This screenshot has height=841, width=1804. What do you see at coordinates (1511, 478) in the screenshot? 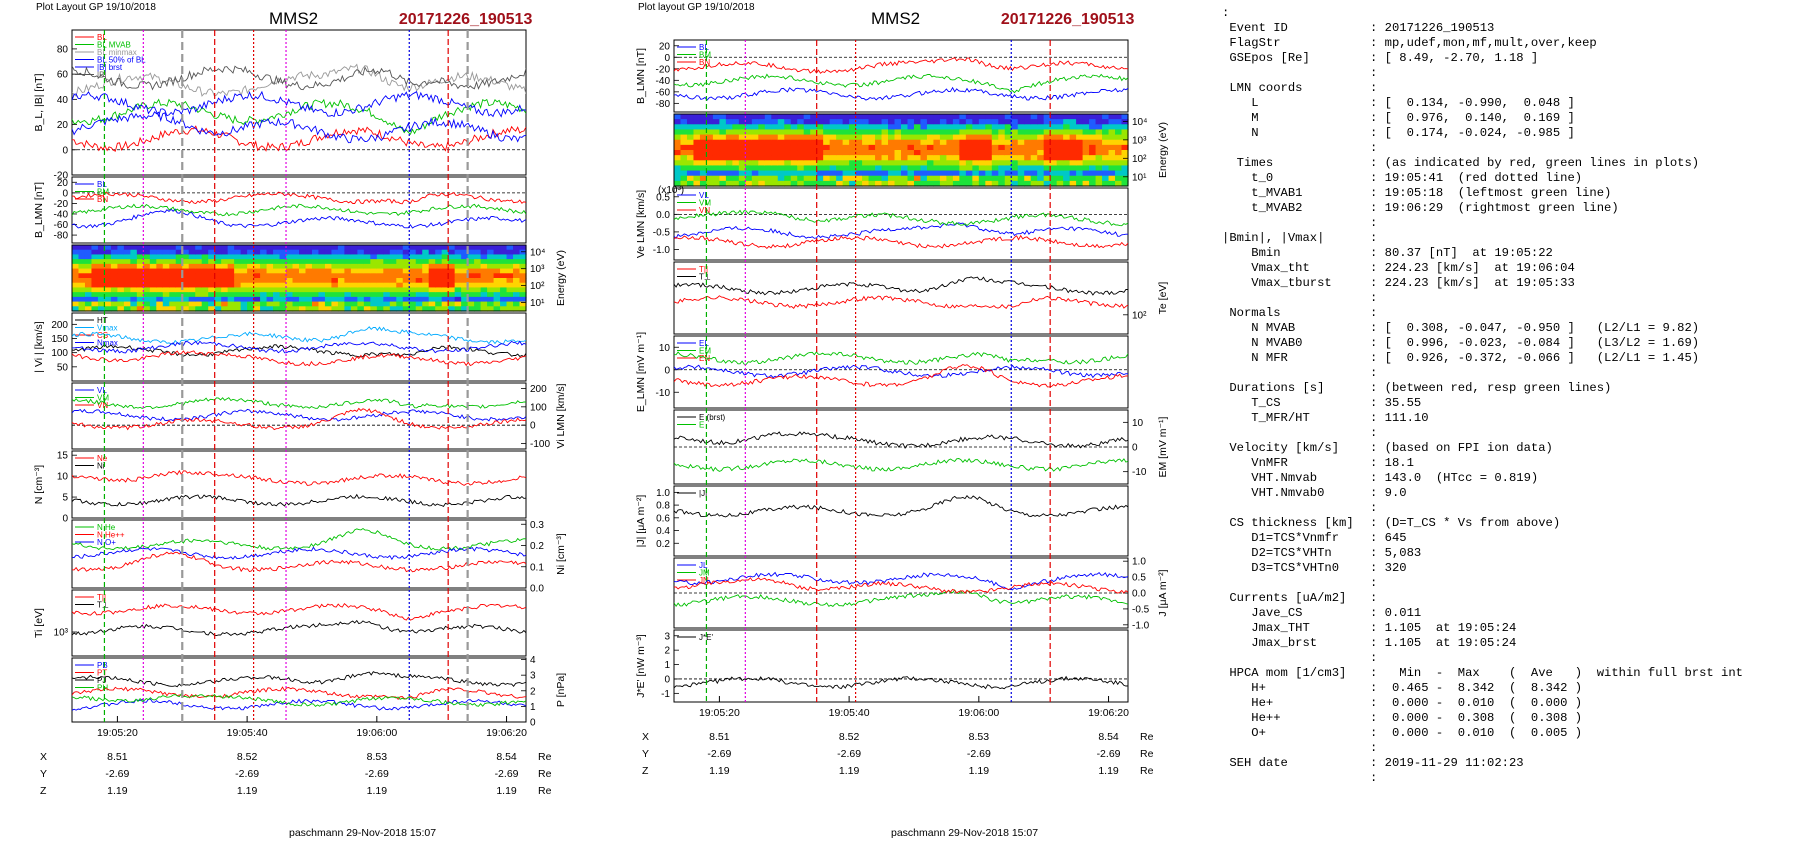
I see `info-row: VHT.Nmvab: 143.0 (HTcc = 0.819)` at bounding box center [1511, 478].